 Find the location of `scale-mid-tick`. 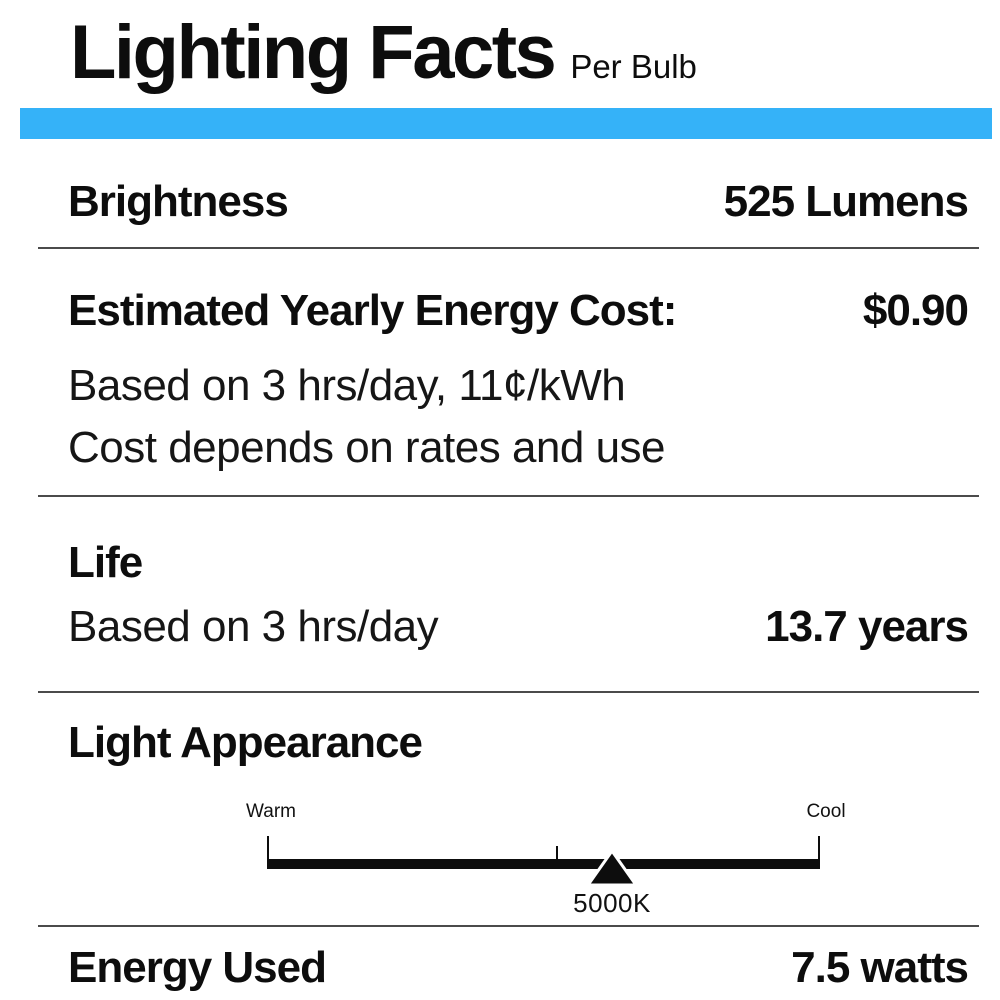

scale-mid-tick is located at coordinates (557, 852).